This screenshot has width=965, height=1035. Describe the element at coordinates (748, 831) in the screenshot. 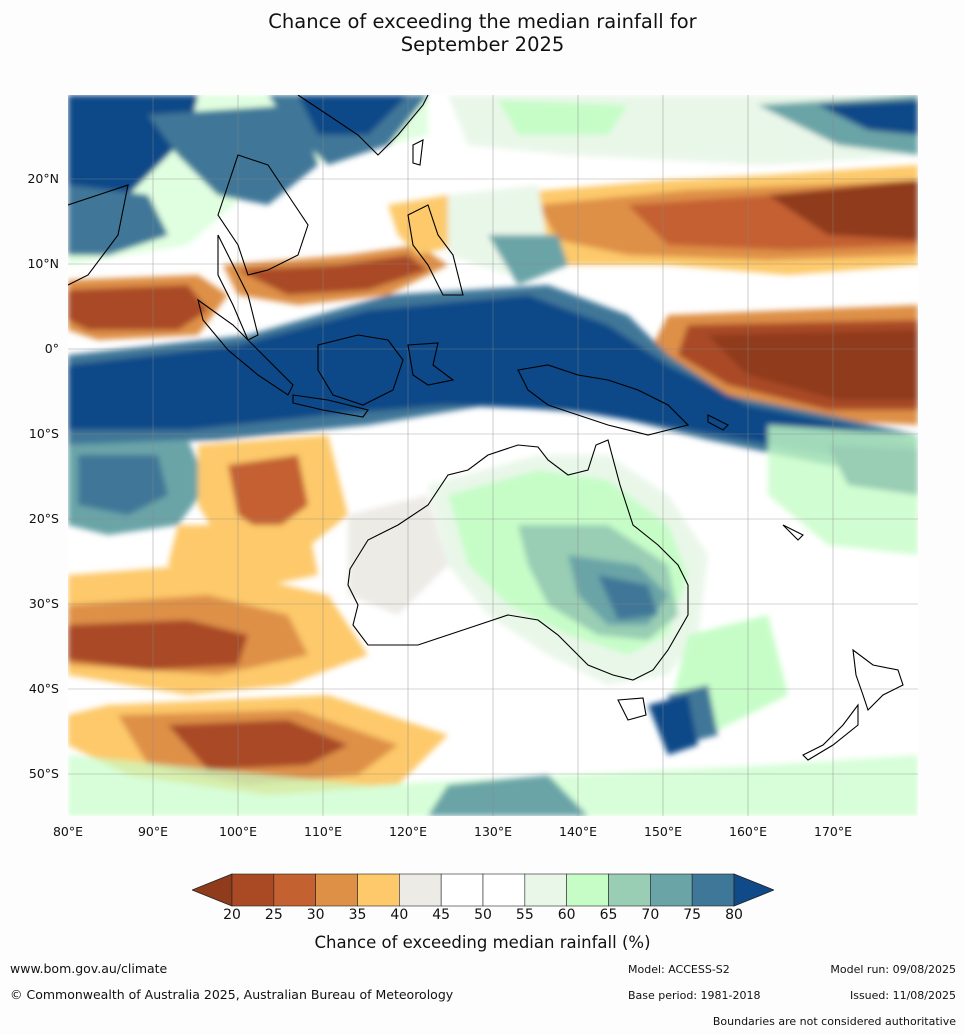

I see `lon-tick: 160°E` at that location.